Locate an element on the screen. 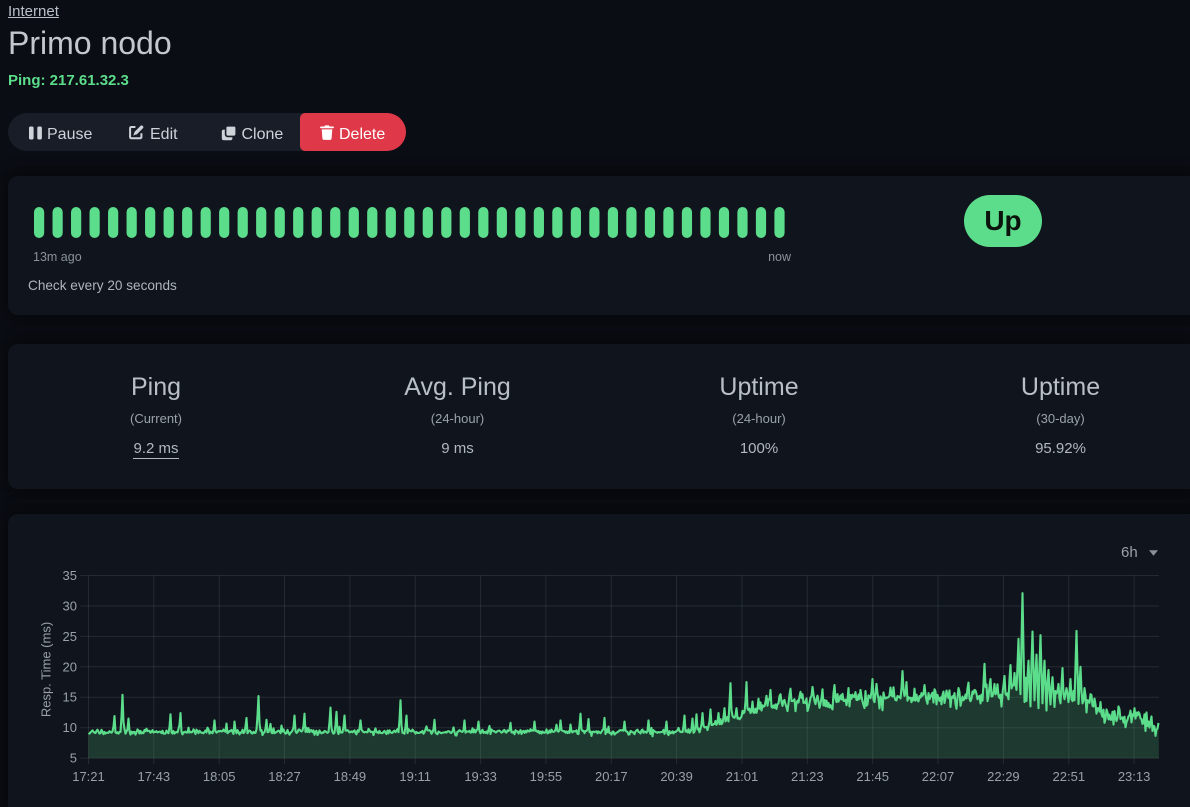  svg-text: 21:45 is located at coordinates (872, 776).